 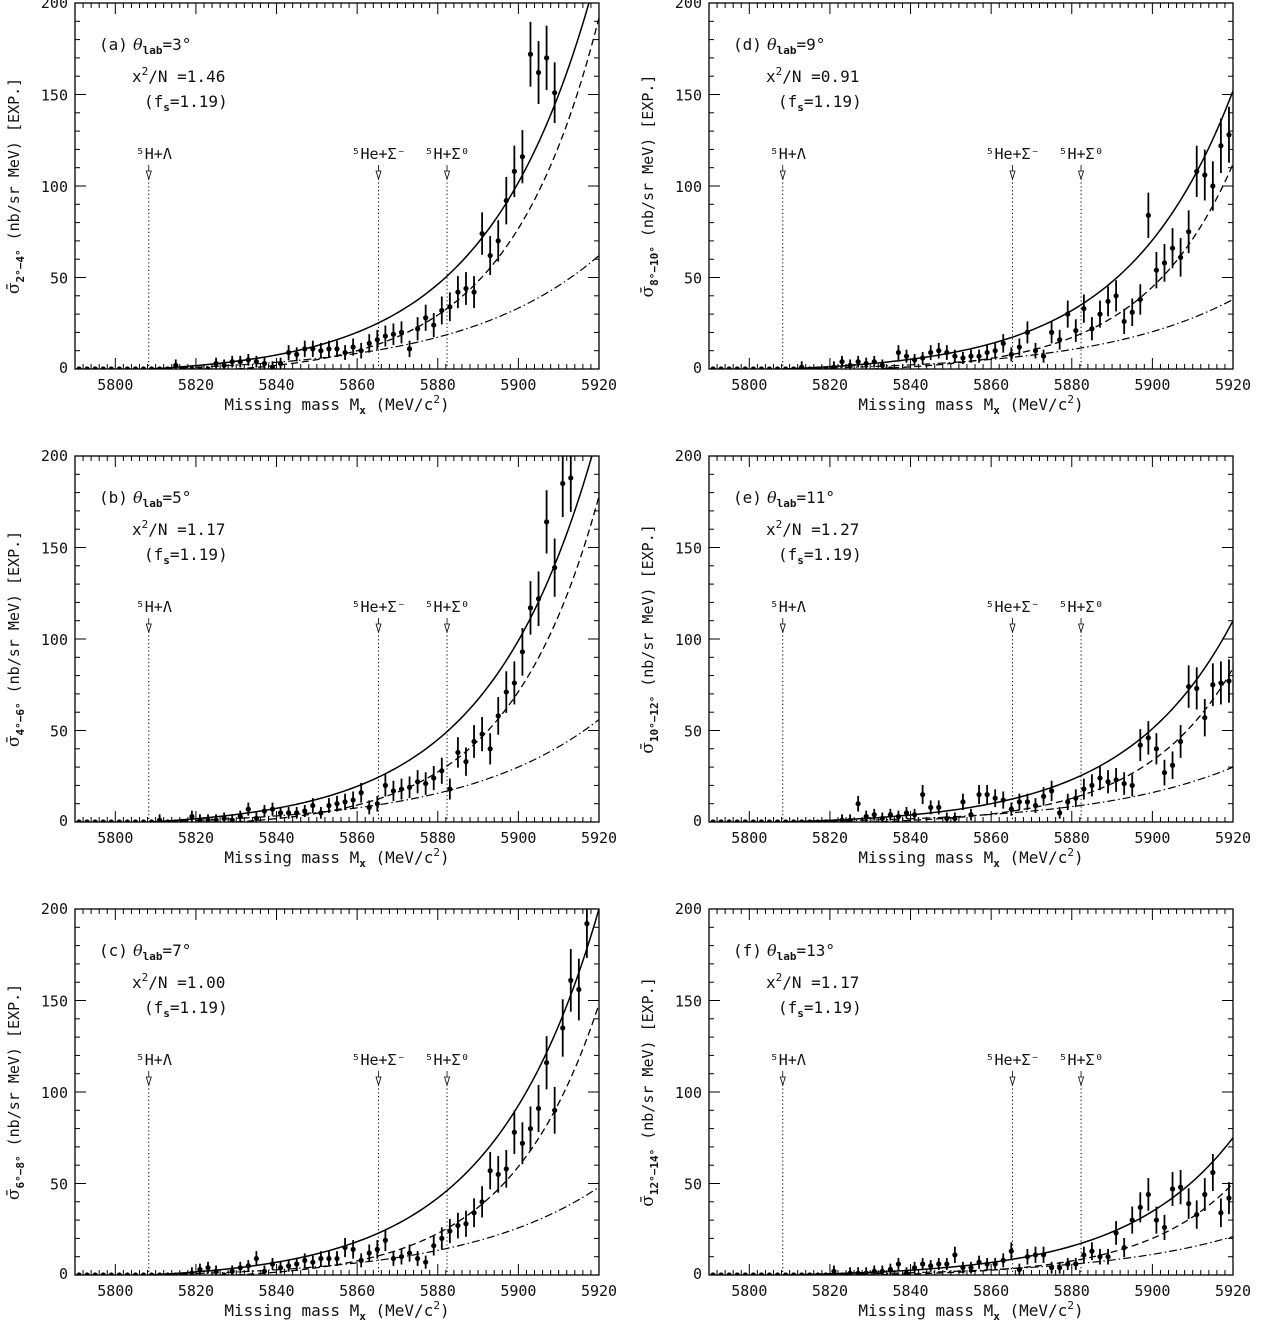 What do you see at coordinates (63, 368) in the screenshot?
I see `y-tick-label: 0` at bounding box center [63, 368].